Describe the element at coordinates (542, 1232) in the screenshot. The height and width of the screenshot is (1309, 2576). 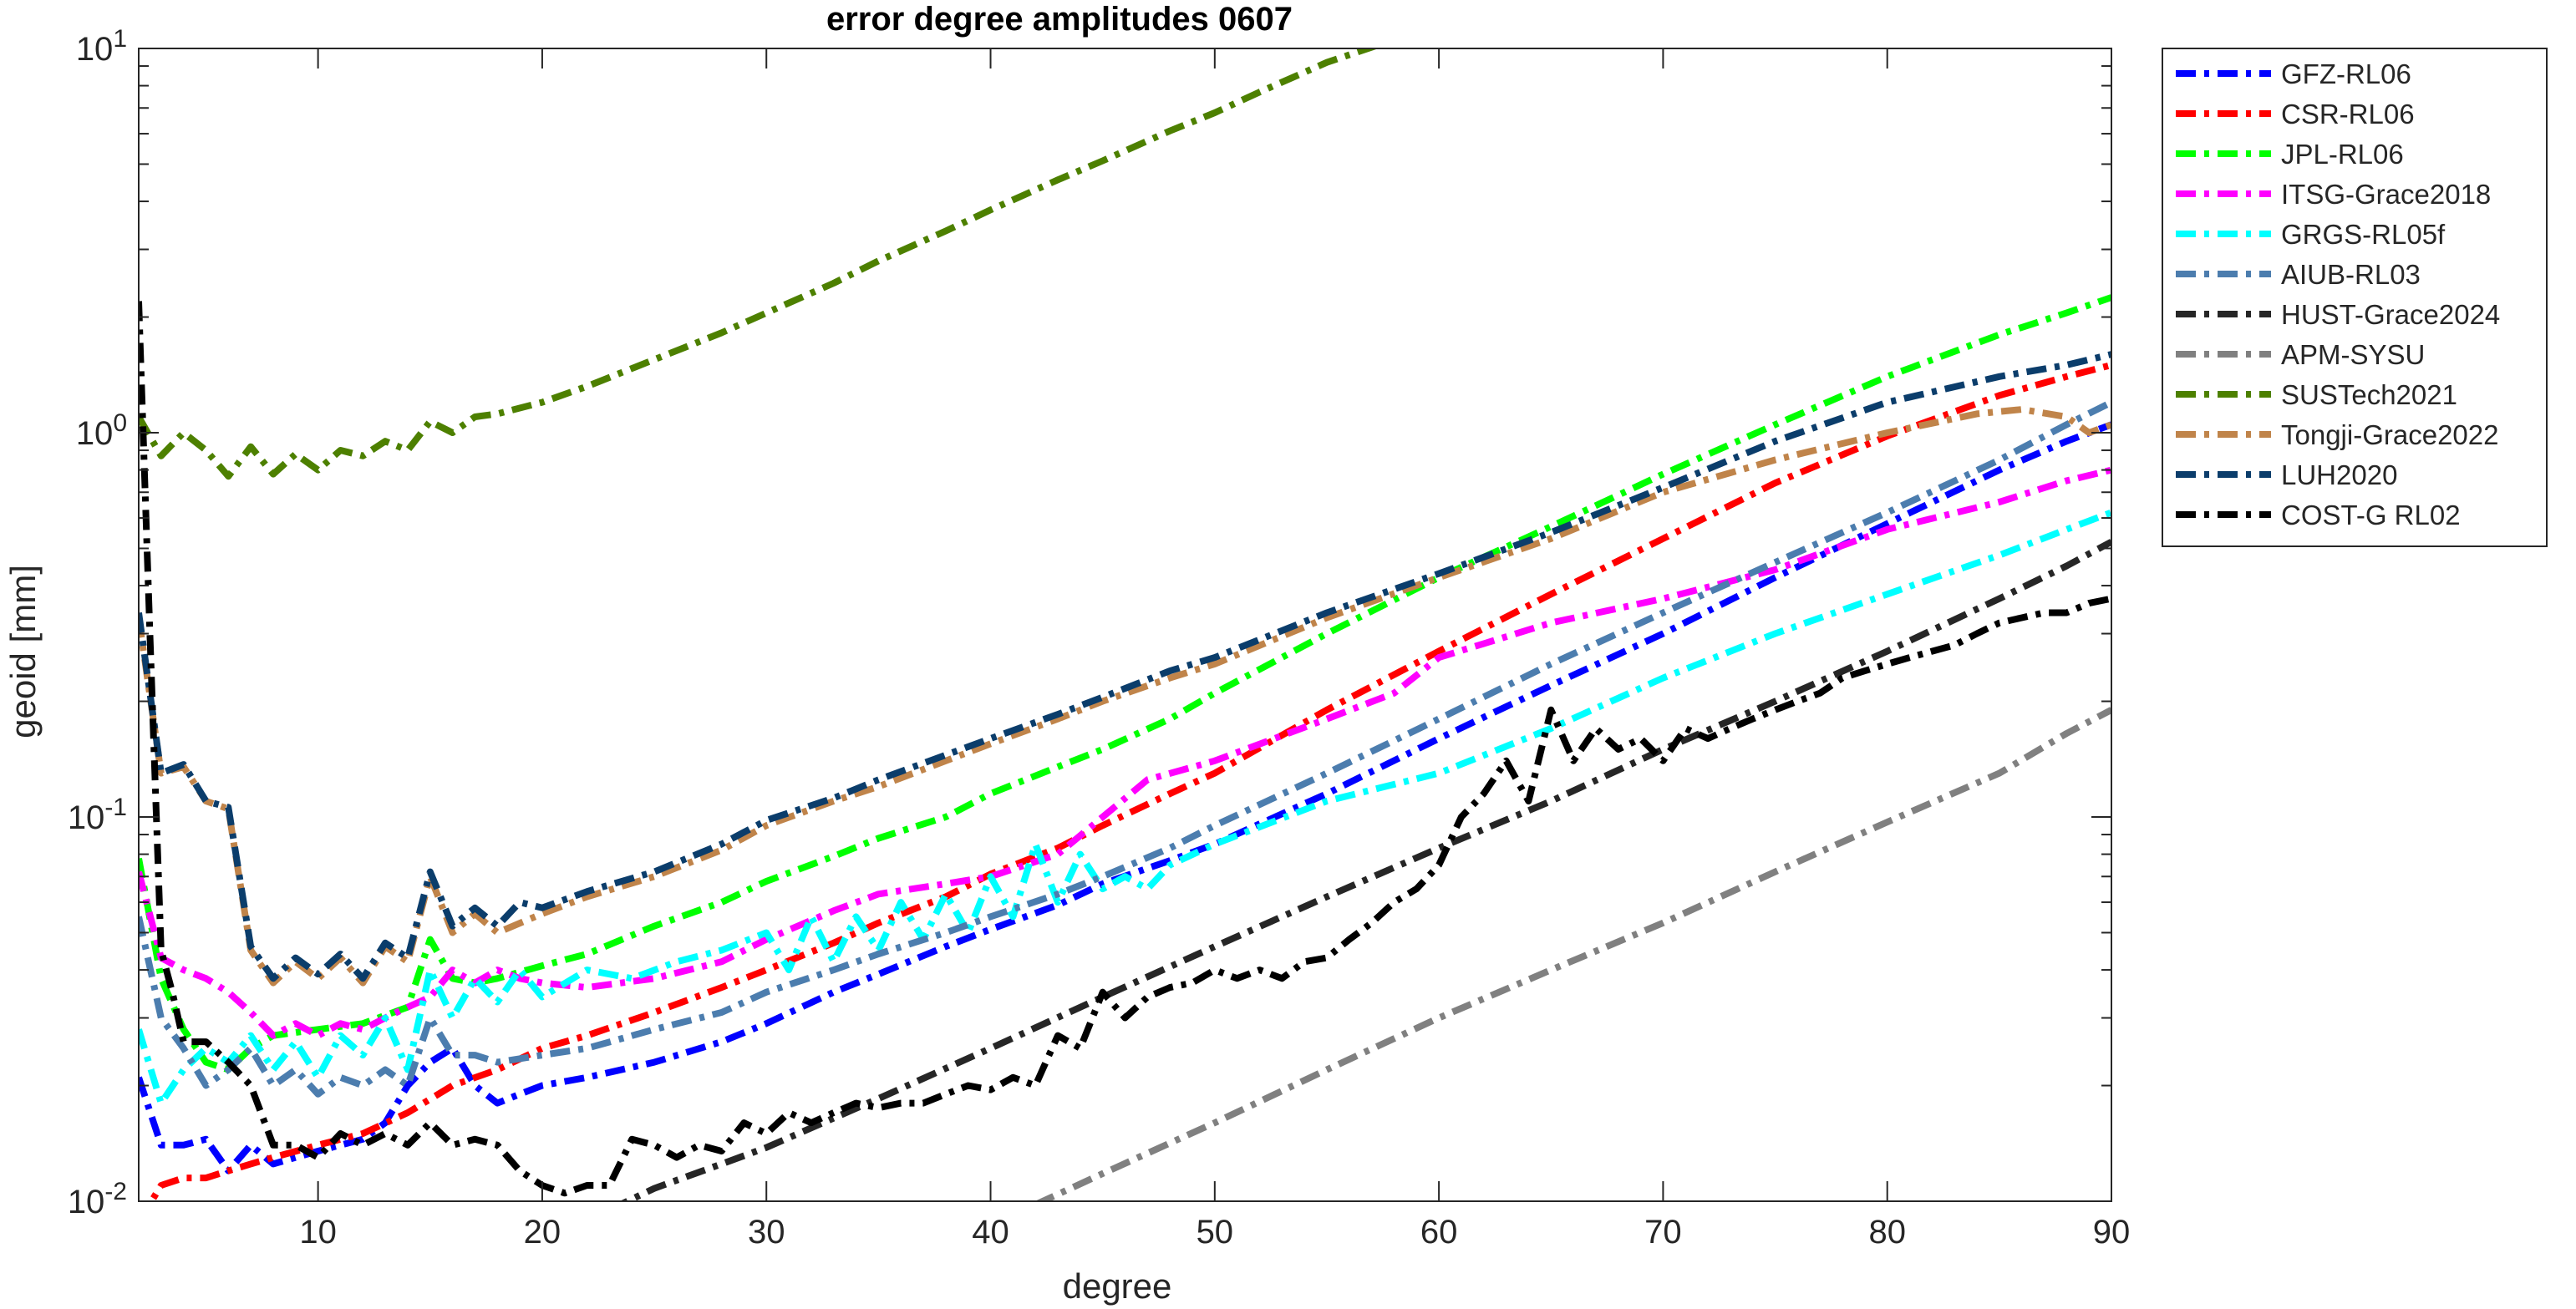
I see `x-tick-label: 20` at that location.